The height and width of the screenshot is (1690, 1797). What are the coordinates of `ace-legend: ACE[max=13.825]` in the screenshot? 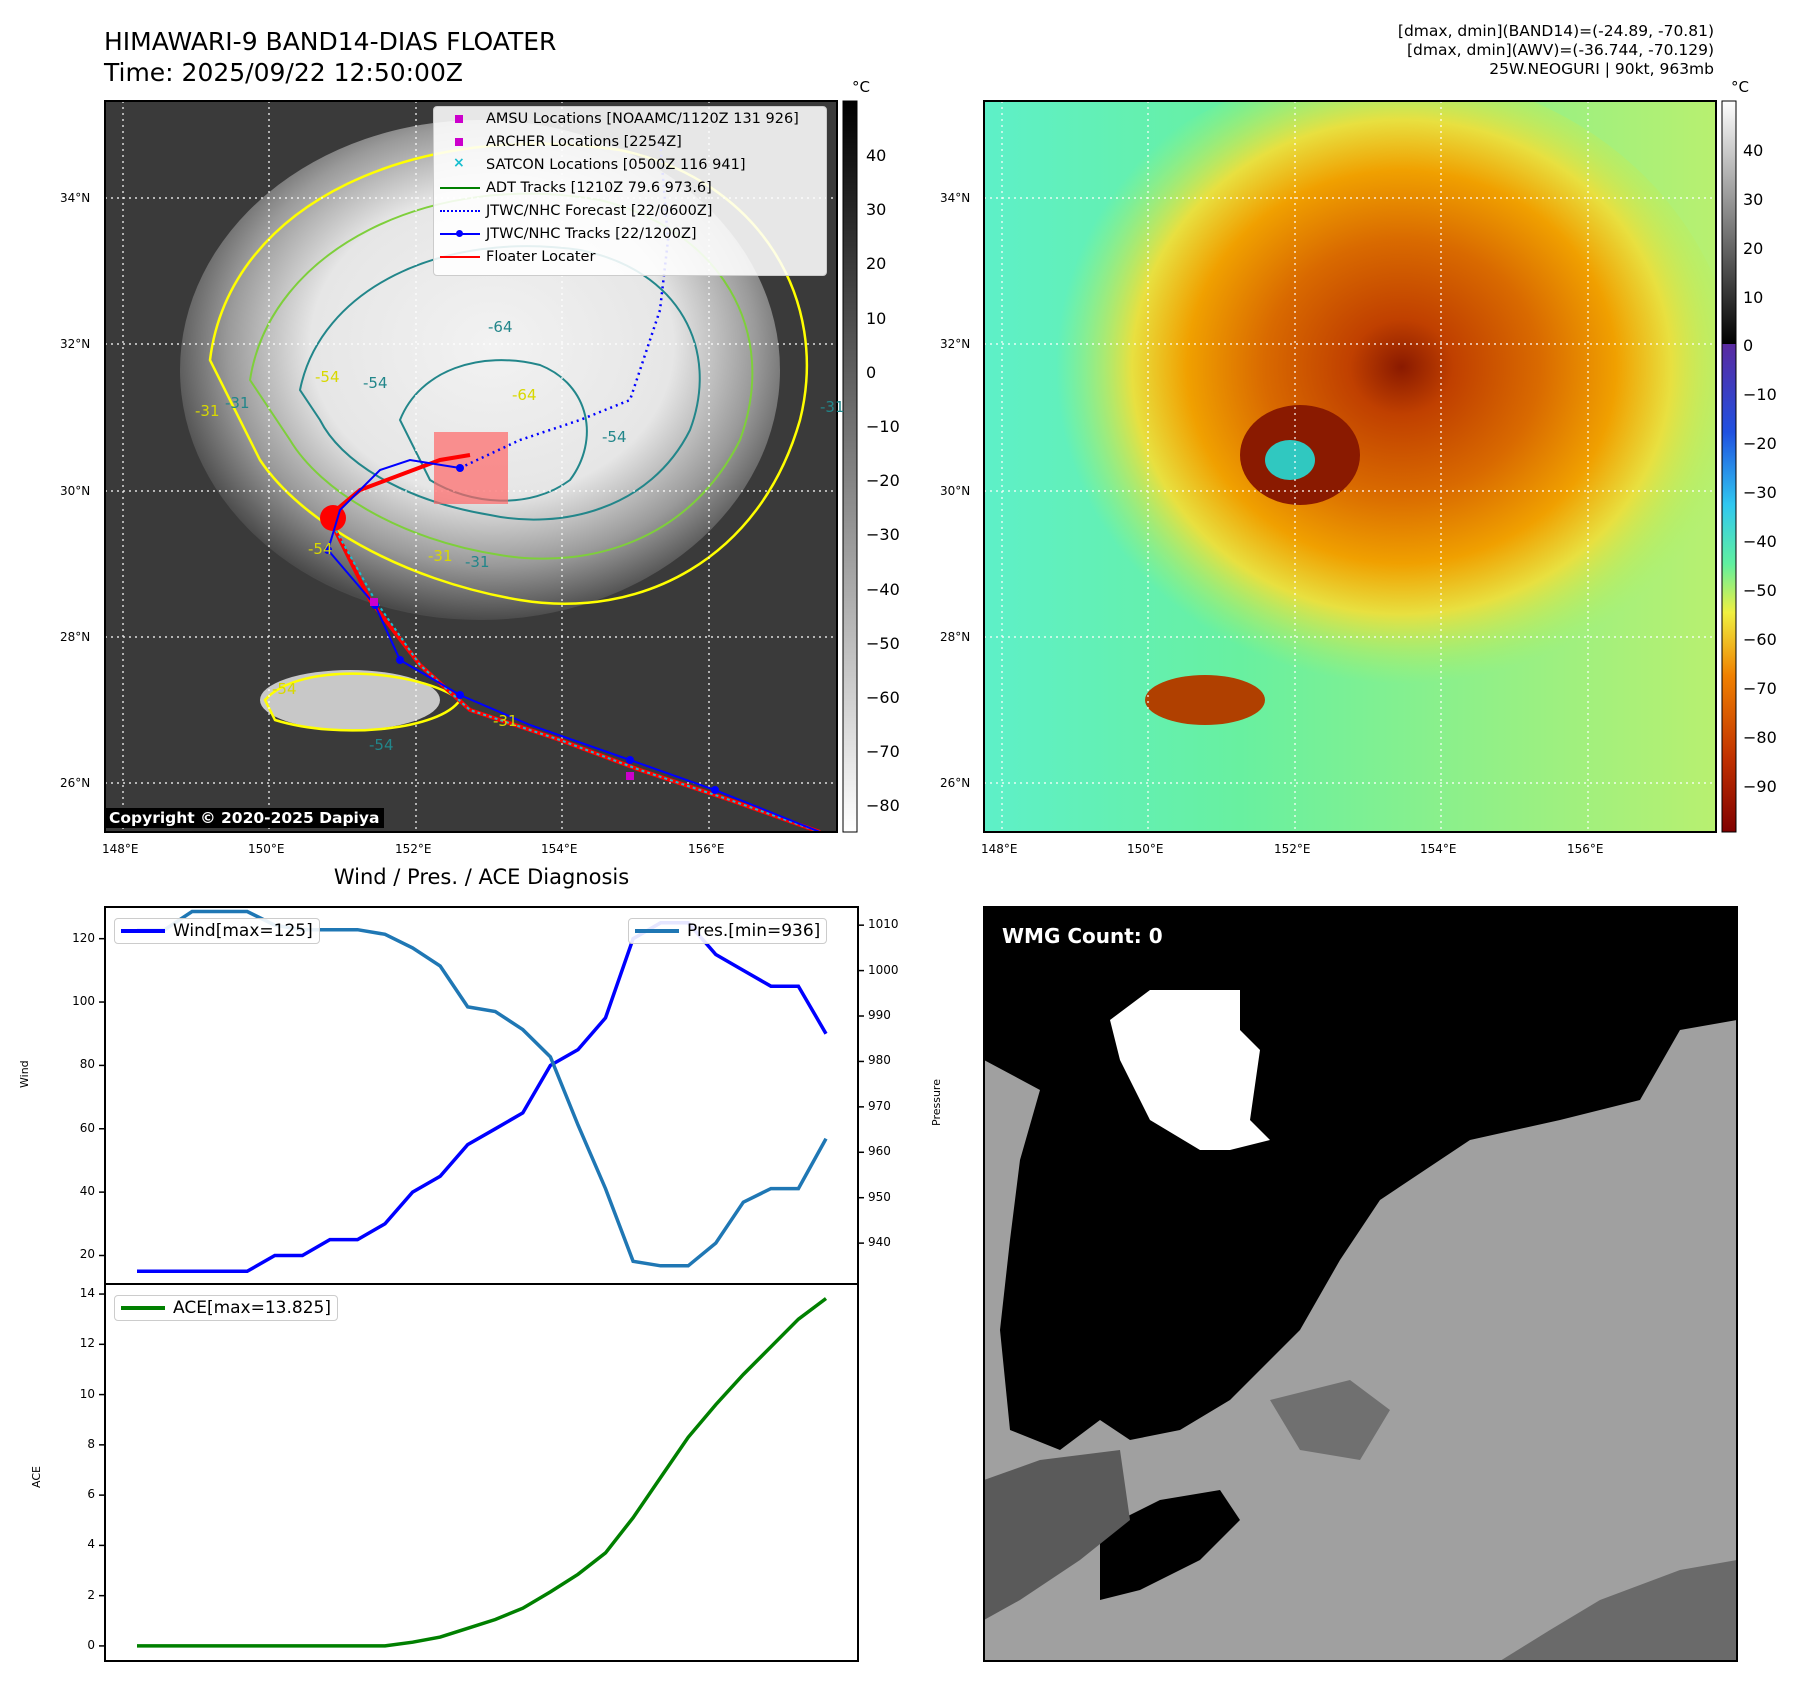 It's located at (226, 1308).